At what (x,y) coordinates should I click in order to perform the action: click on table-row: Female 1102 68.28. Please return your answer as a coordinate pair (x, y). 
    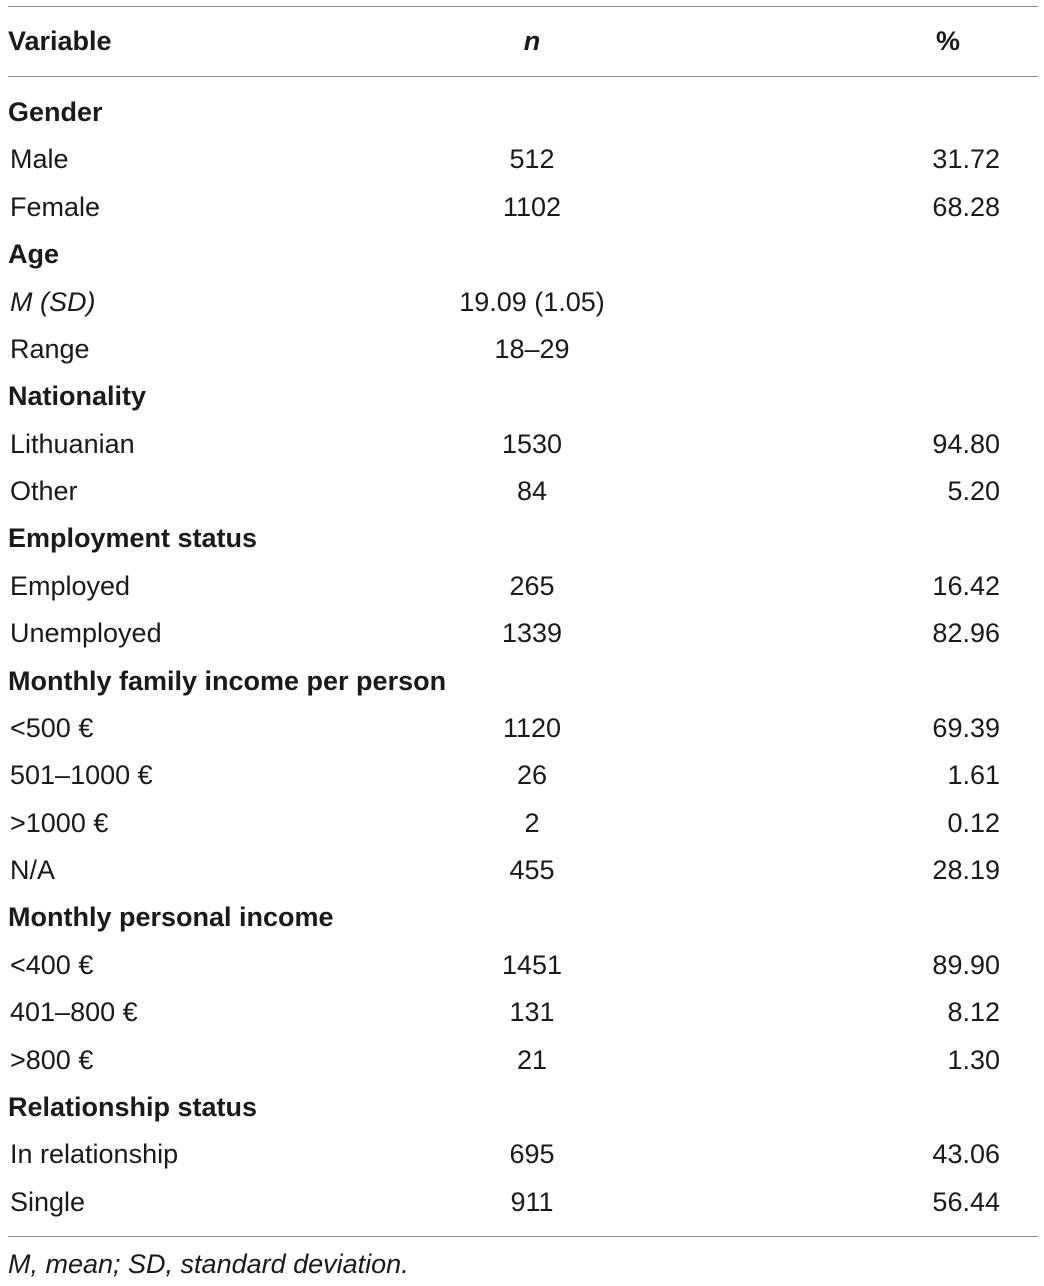
    Looking at the image, I should click on (522, 207).